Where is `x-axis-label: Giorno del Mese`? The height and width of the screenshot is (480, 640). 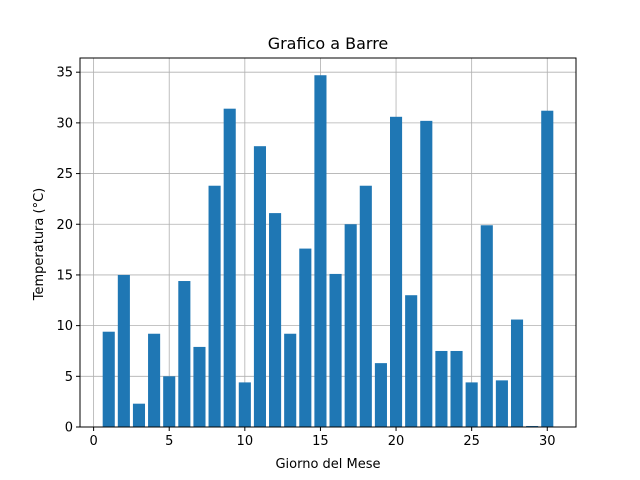 x-axis-label: Giorno del Mese is located at coordinates (327, 464).